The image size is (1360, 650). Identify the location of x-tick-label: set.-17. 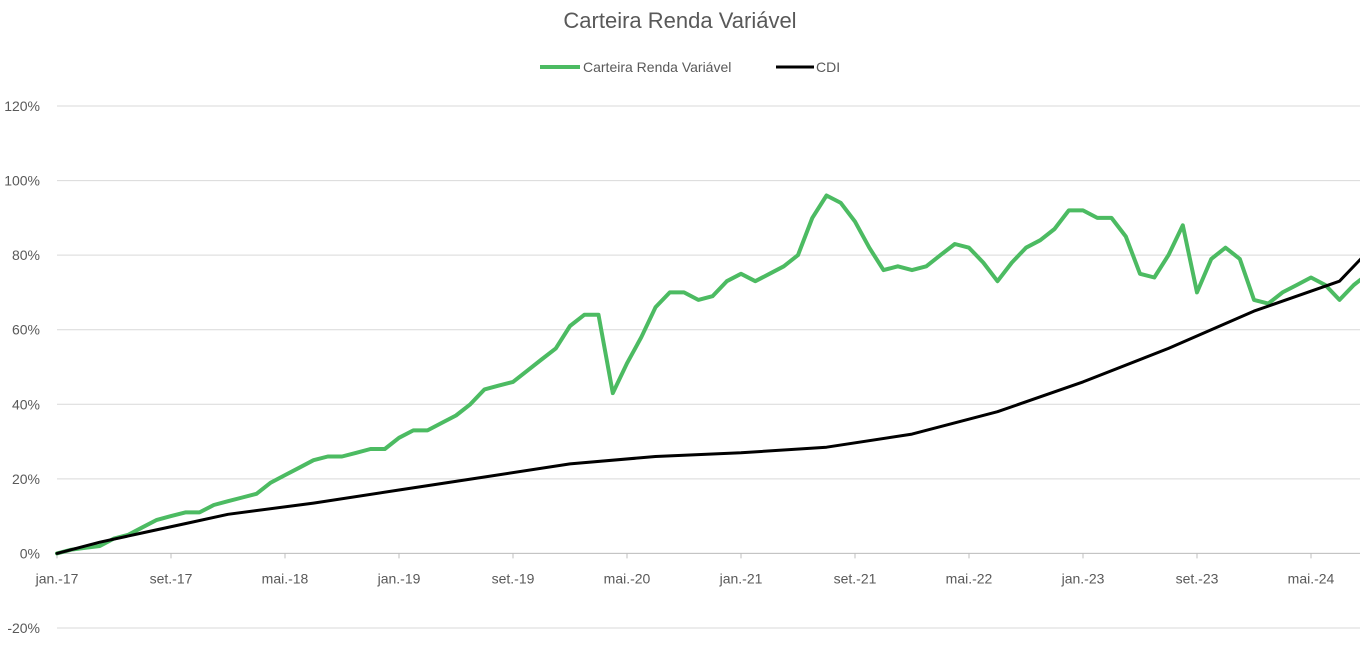
(171, 578).